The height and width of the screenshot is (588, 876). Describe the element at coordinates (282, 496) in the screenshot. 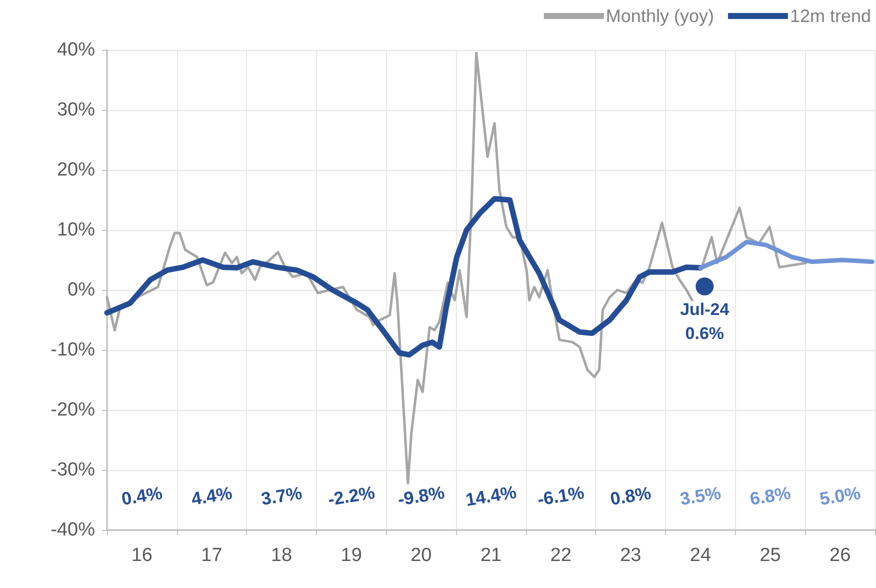

I see `annotation: 3.7%` at that location.